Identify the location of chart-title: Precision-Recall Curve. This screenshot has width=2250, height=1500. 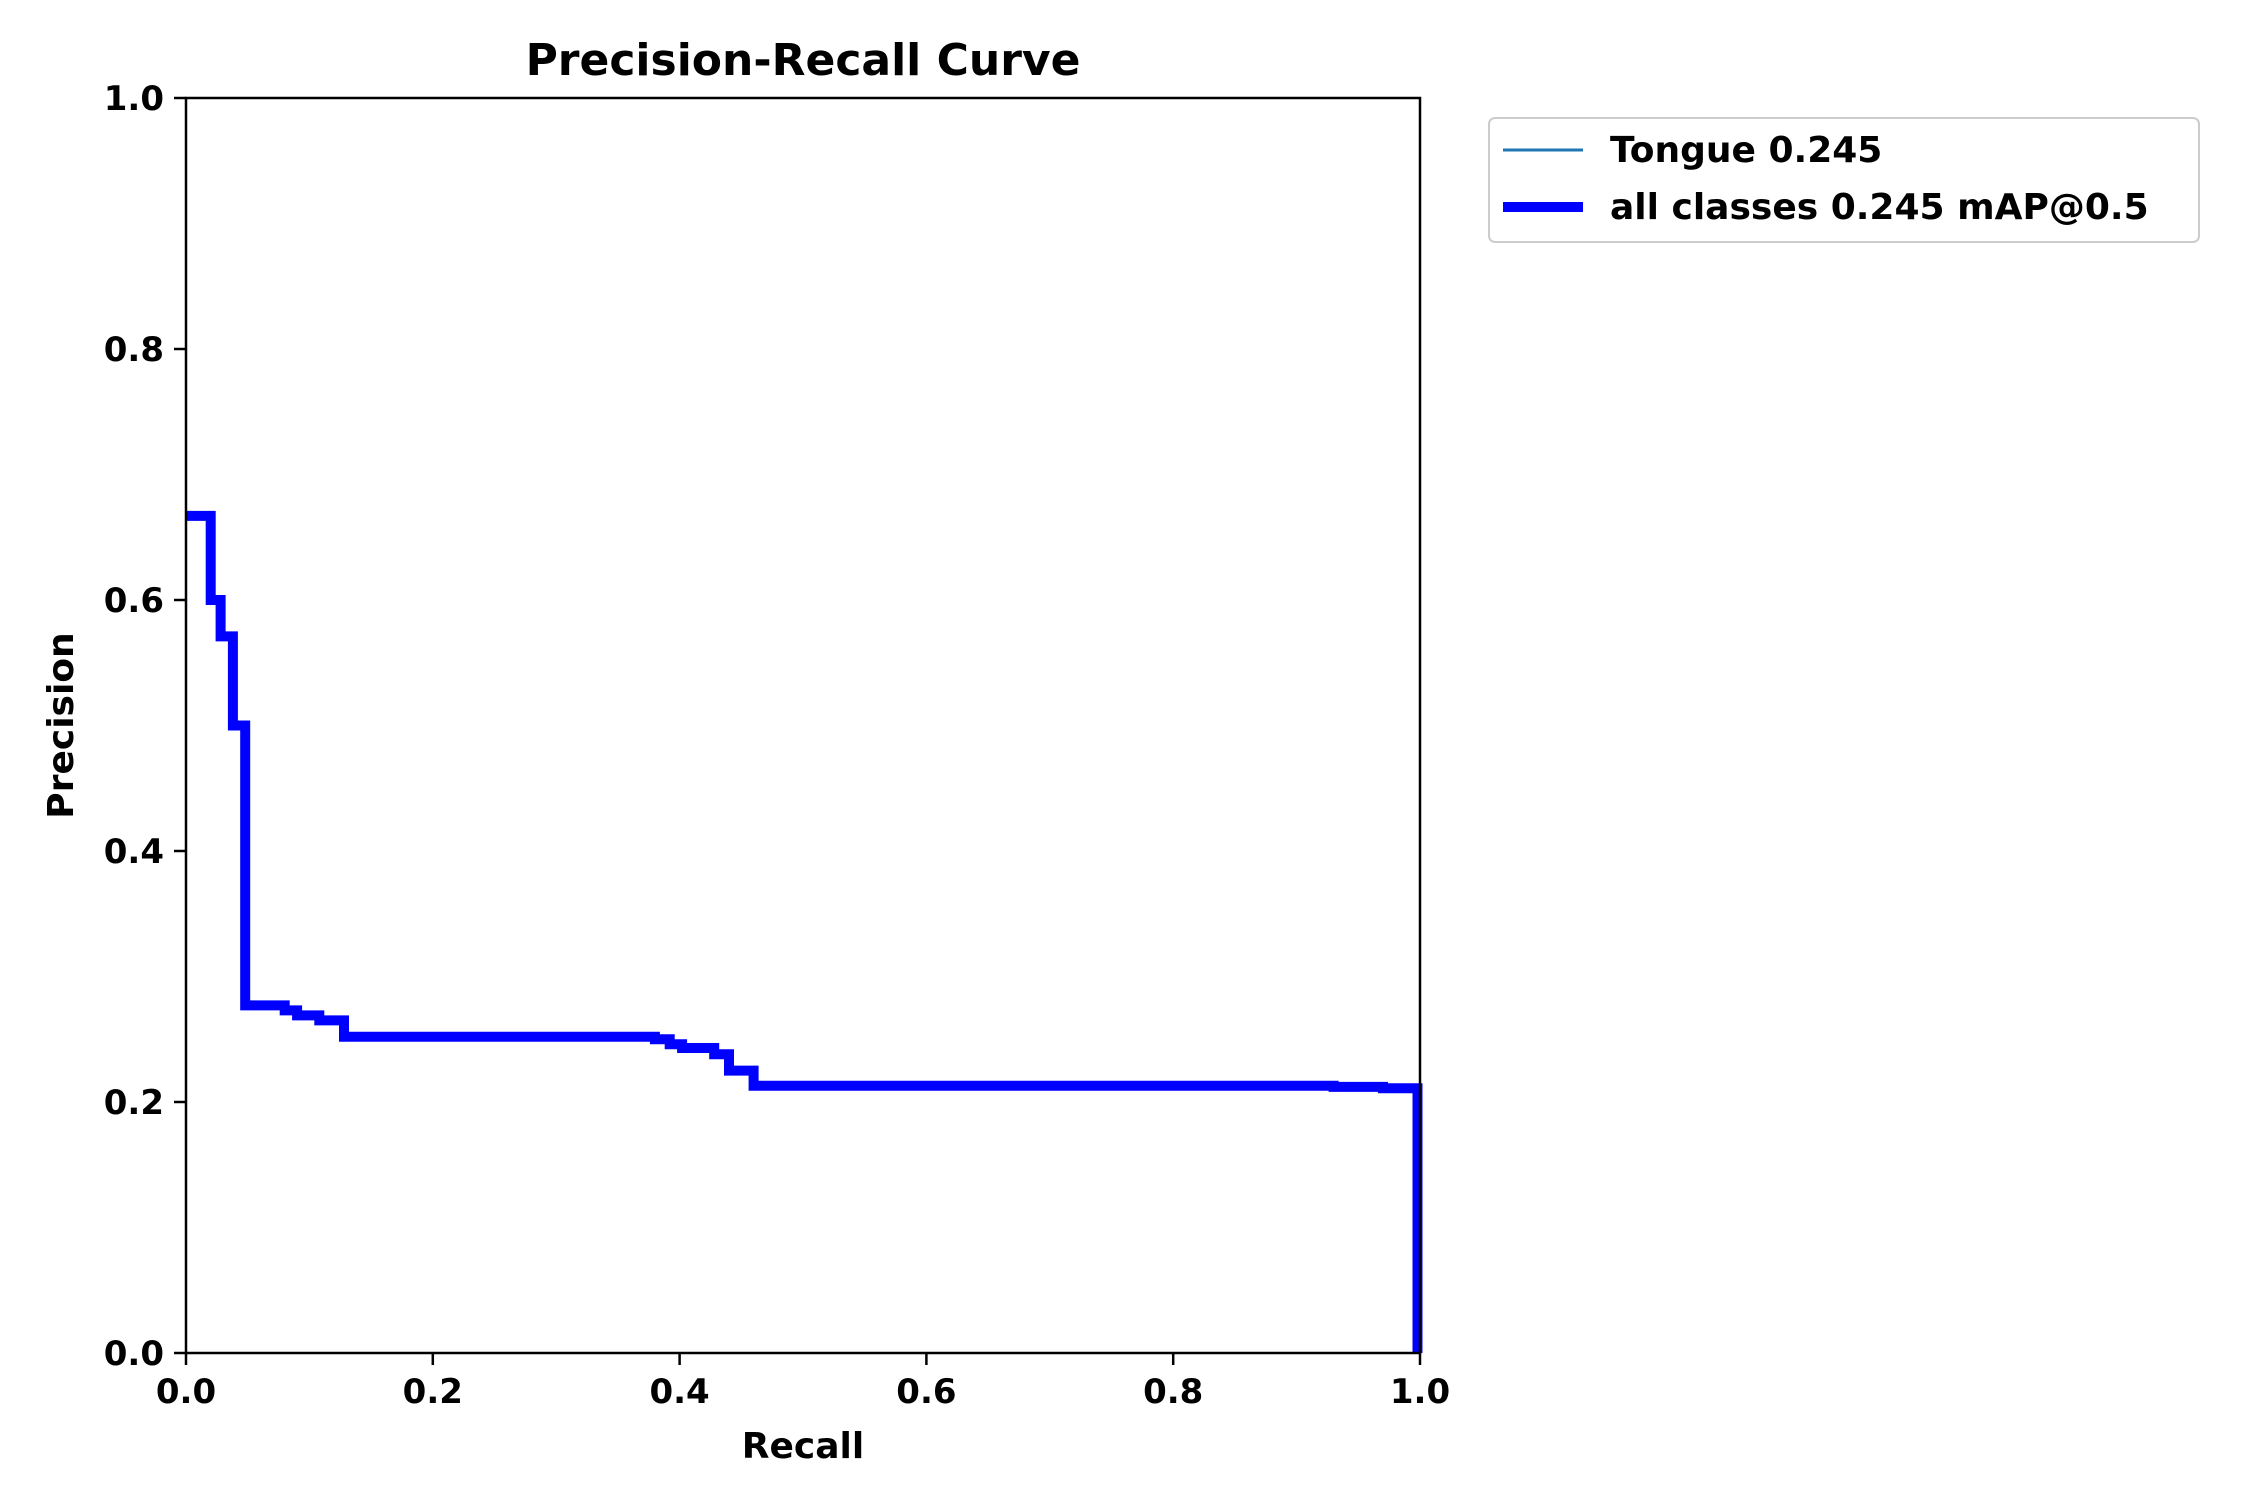
(803, 60).